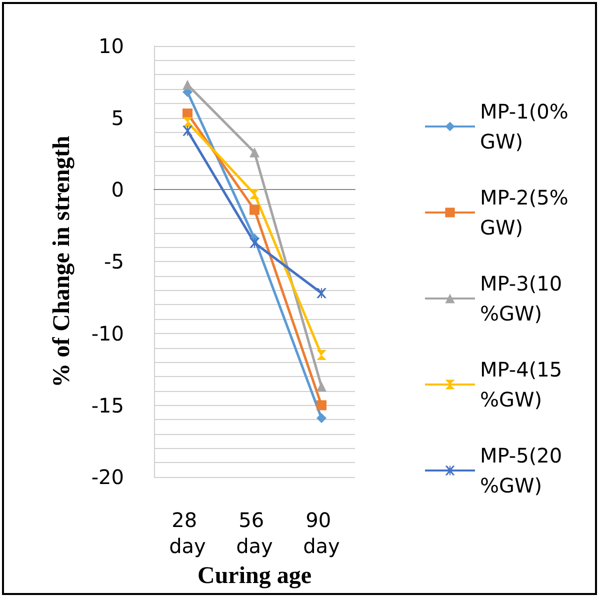 The width and height of the screenshot is (603, 601). Describe the element at coordinates (62, 262) in the screenshot. I see `y-axis-title: % of Change in strength` at that location.